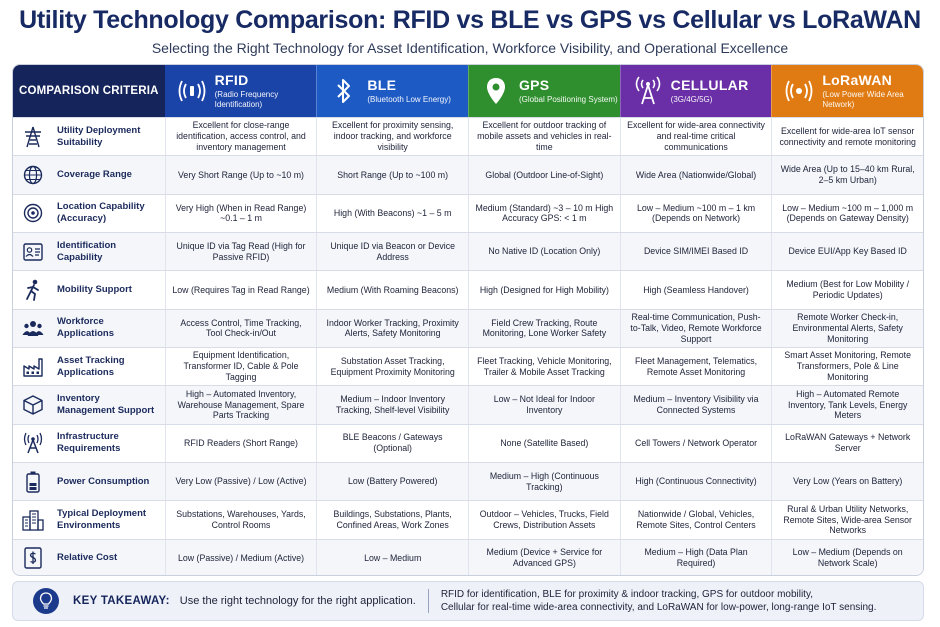  What do you see at coordinates (87, 251) in the screenshot?
I see `criterion-label: Identification Capability` at bounding box center [87, 251].